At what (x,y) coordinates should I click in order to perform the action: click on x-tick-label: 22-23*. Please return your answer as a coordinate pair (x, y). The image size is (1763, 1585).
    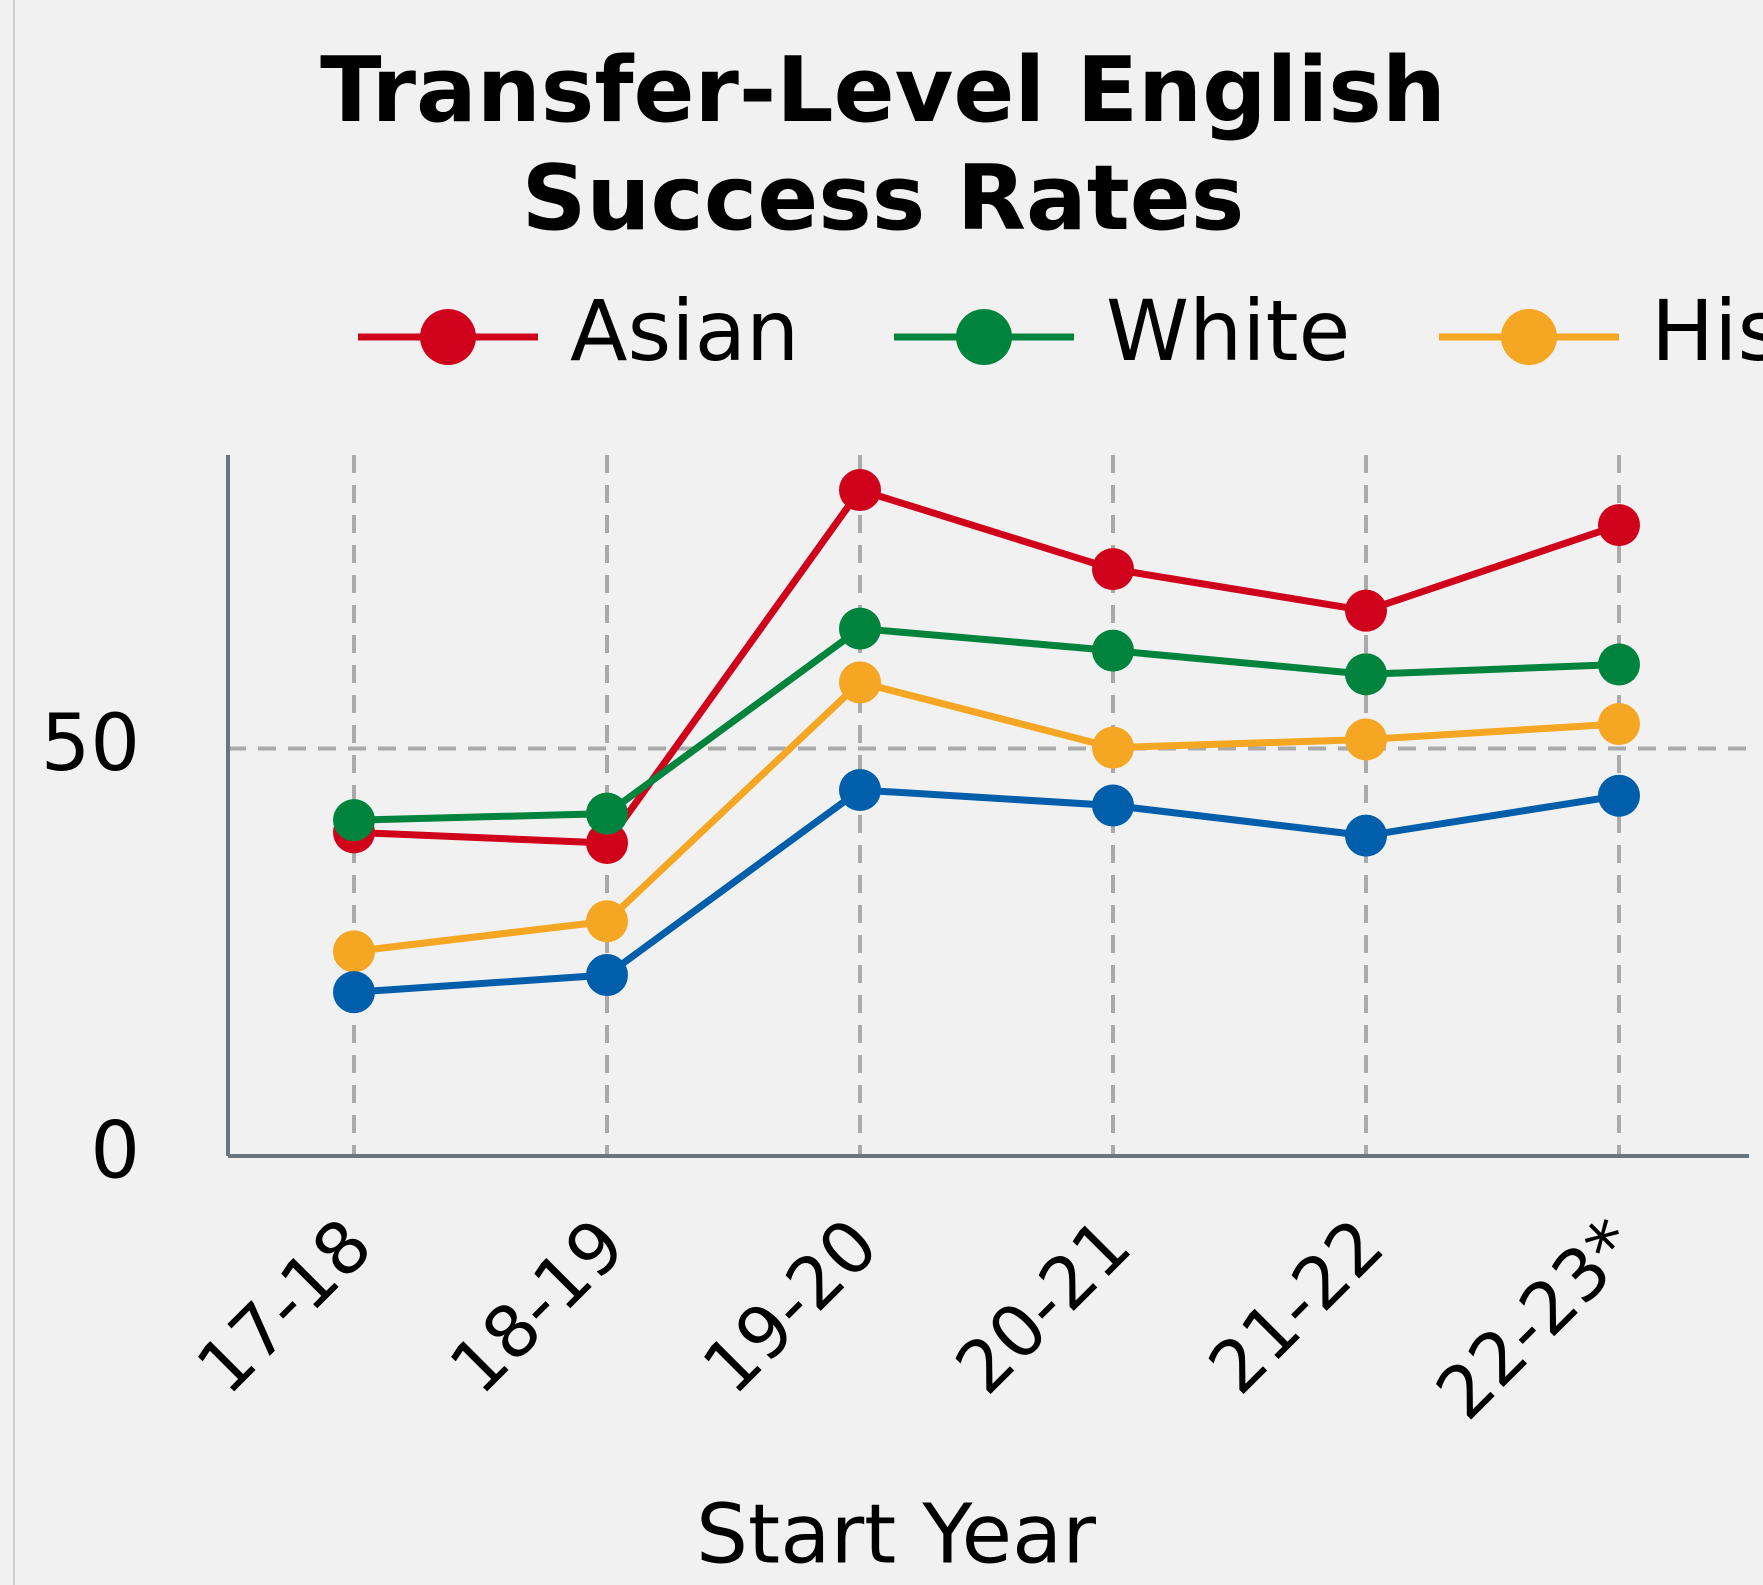
    Looking at the image, I should click on (1536, 1318).